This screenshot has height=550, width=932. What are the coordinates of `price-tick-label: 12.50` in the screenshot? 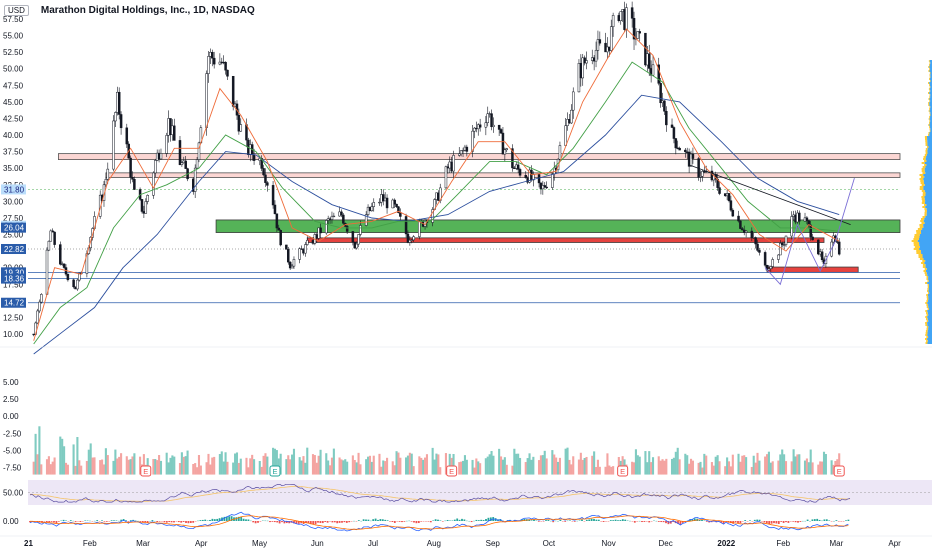 It's located at (13, 317).